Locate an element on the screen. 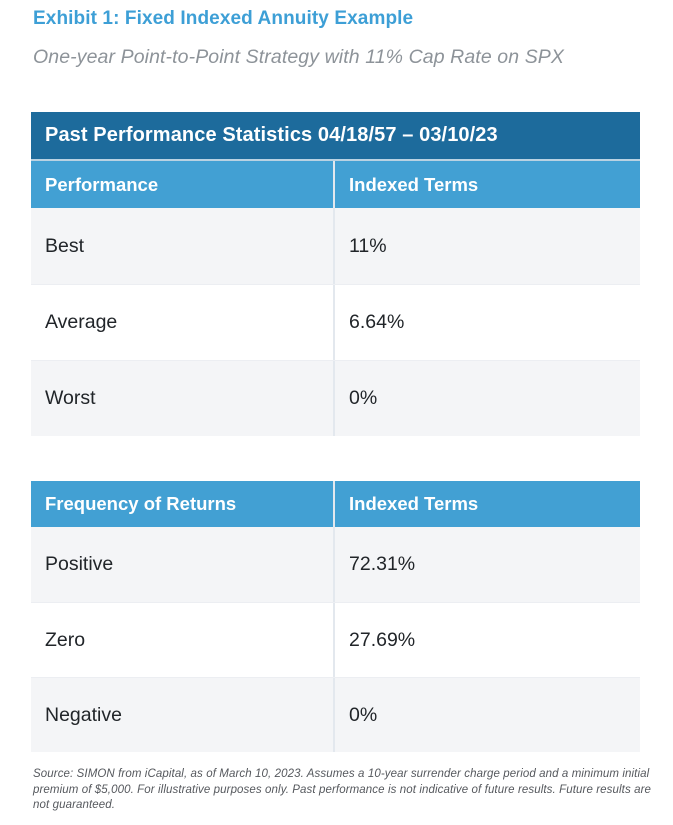 This screenshot has width=673, height=825. column-header-frequency: Frequency of Returns is located at coordinates (141, 503).